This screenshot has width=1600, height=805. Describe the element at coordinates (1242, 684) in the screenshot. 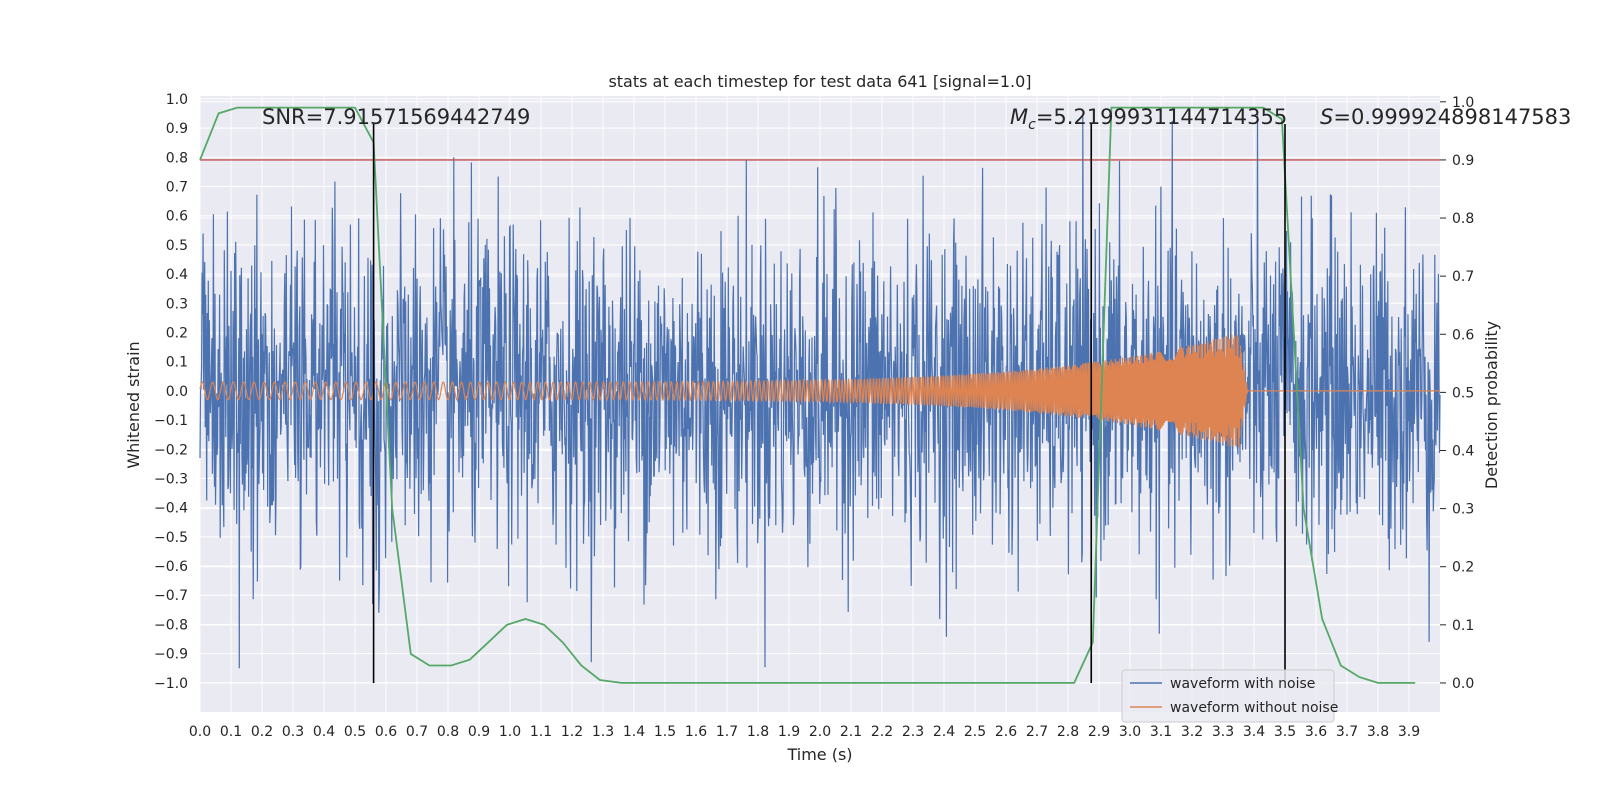

I see `legend-label-noise: waveform with noise` at that location.